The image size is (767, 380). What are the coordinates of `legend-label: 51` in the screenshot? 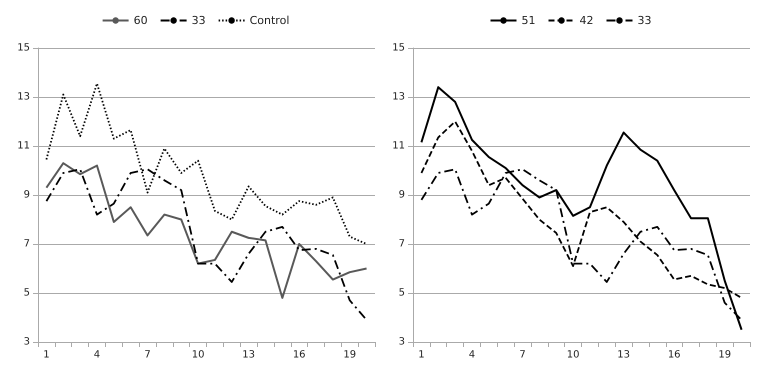 It's located at (529, 20).